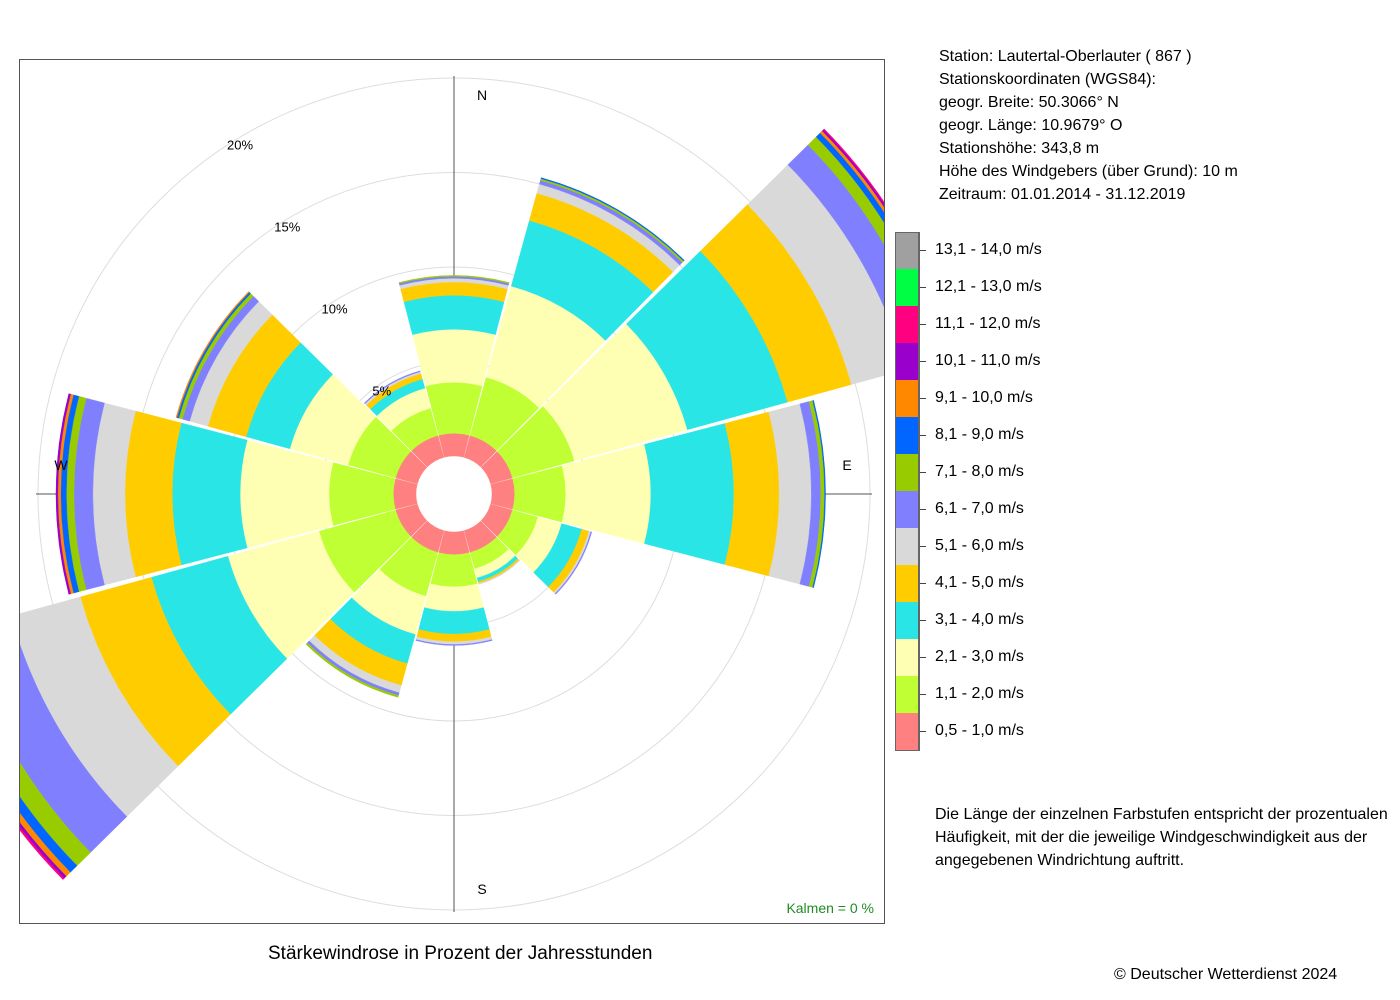 The height and width of the screenshot is (1000, 1400). I want to click on radial-tick-label: 20%, so click(240, 145).